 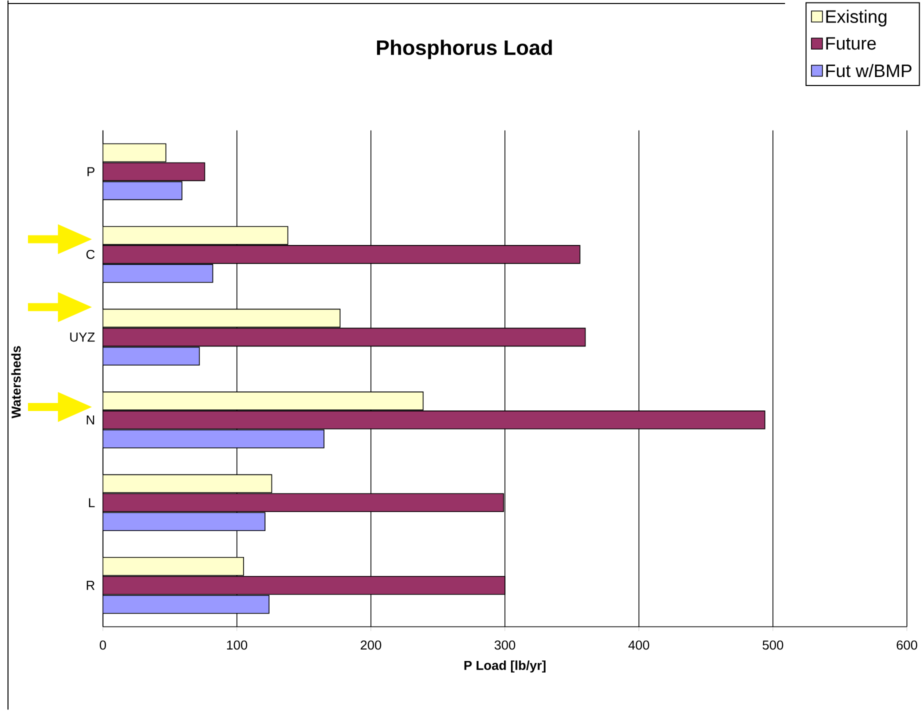 What do you see at coordinates (851, 43) in the screenshot?
I see `legend-label: Future` at bounding box center [851, 43].